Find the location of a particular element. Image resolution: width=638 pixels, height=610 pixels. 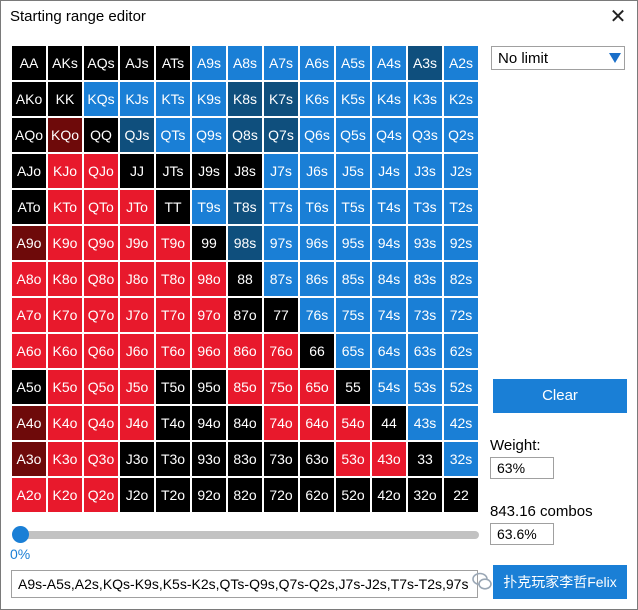

hand-cell: T7o is located at coordinates (173, 315).